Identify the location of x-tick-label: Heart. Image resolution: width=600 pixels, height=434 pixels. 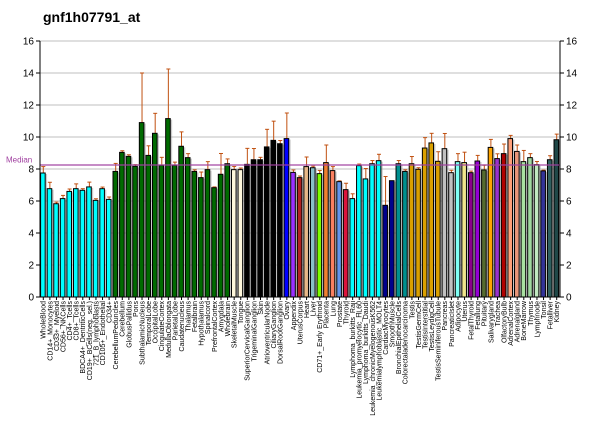
(307, 309).